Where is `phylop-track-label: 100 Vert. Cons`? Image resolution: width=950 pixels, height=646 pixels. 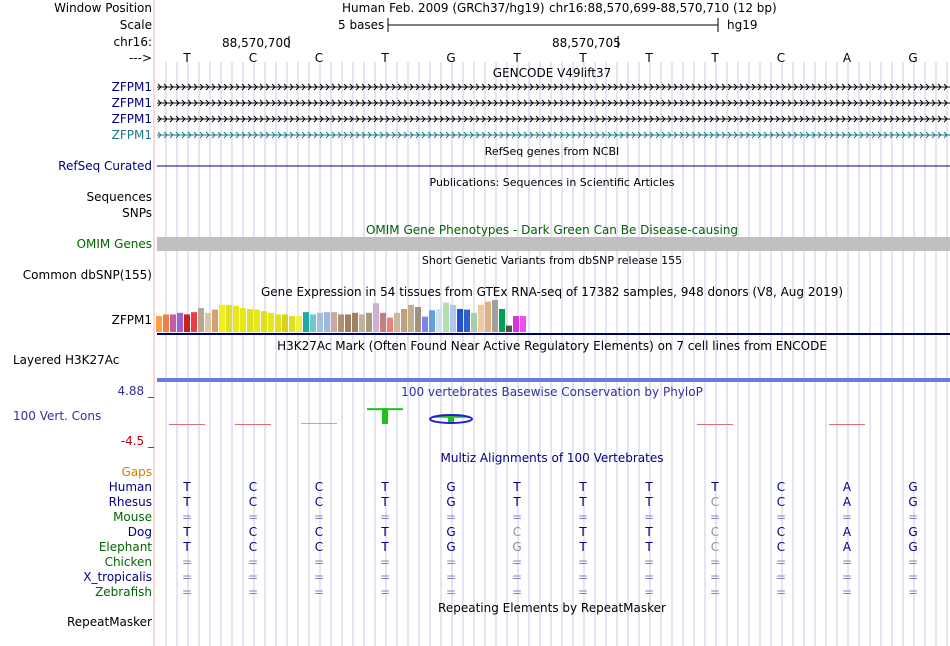
phylop-track-label: 100 Vert. Cons is located at coordinates (57, 416).